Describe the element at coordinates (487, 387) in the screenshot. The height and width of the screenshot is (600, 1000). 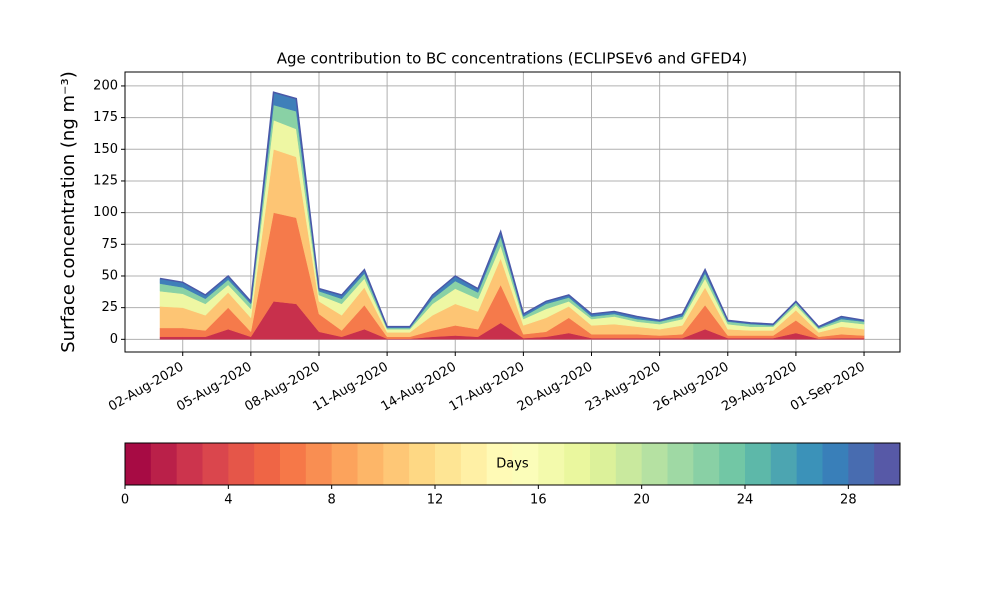
I see `x-tick-label: 17-Aug-2020` at that location.